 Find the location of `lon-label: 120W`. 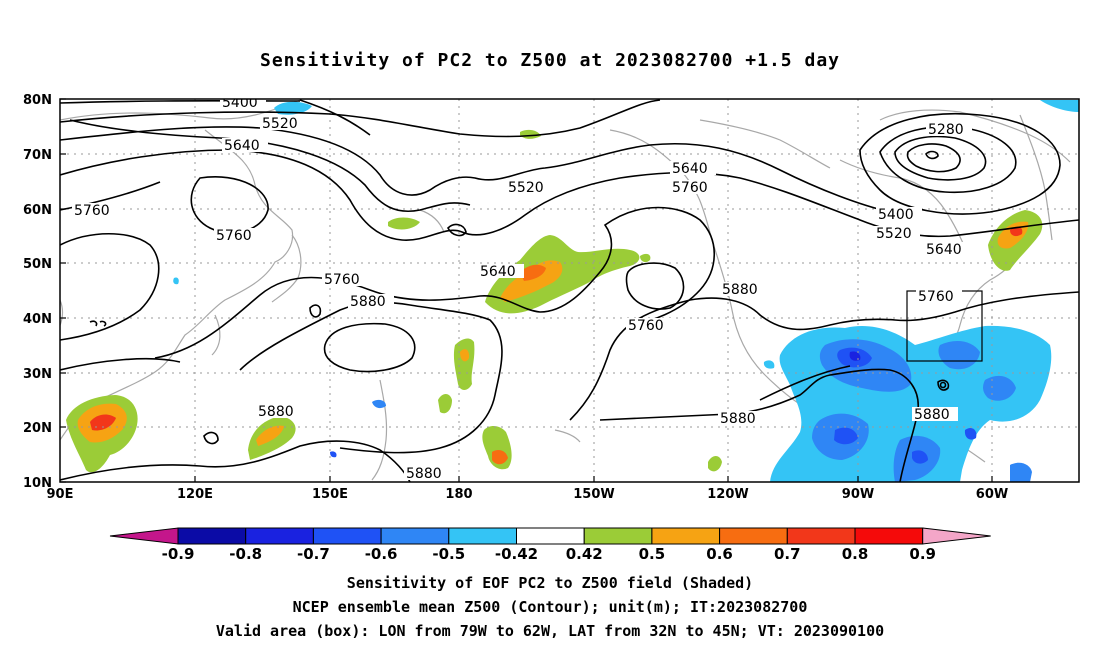

lon-label: 120W is located at coordinates (727, 494).